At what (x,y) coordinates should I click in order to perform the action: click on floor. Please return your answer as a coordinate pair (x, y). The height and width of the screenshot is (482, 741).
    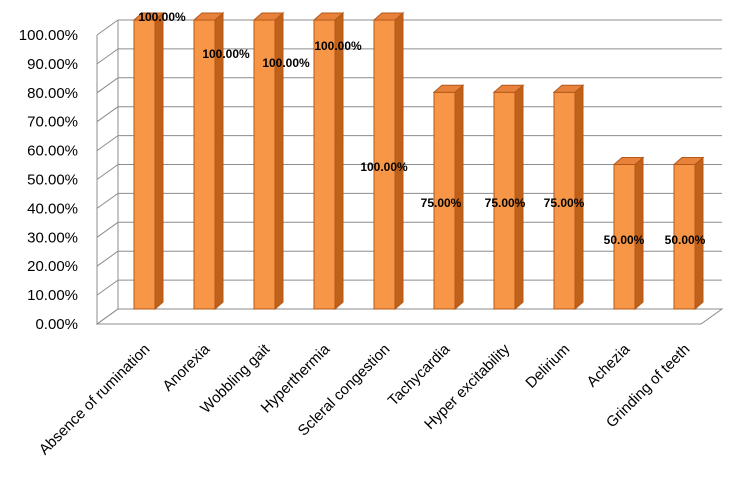
    Looking at the image, I should click on (409, 316).